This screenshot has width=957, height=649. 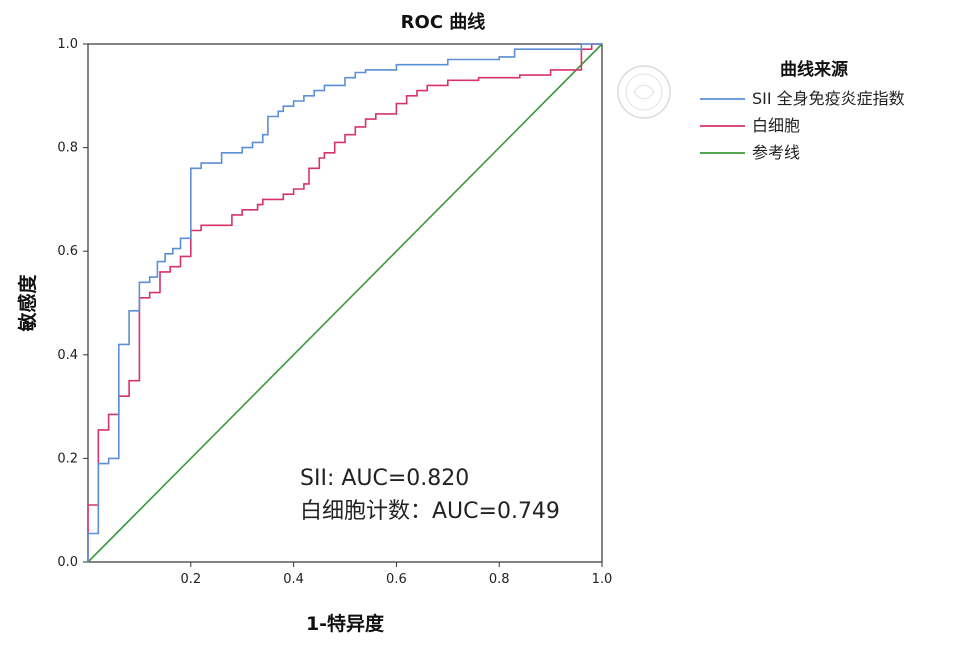 I want to click on annotation-sii-auc: SII: AUC=0.820, so click(x=384, y=478).